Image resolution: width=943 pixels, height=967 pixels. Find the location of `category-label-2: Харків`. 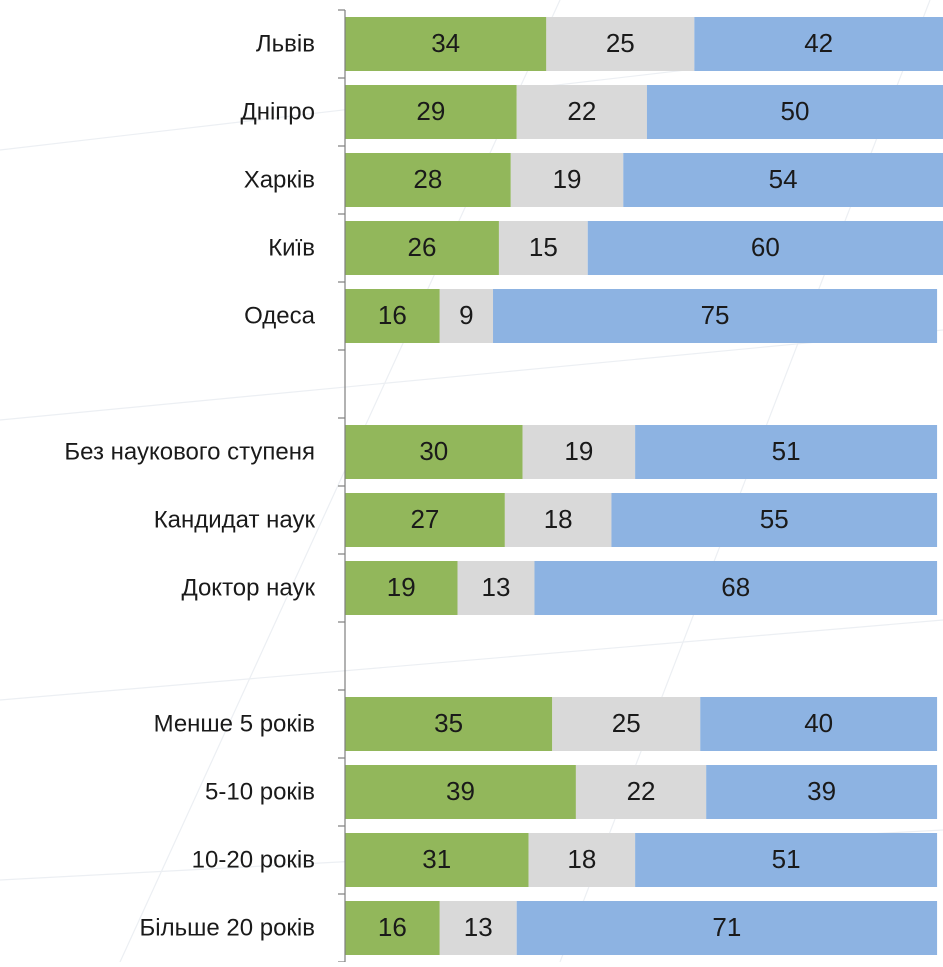

category-label-2: Харків is located at coordinates (279, 179).